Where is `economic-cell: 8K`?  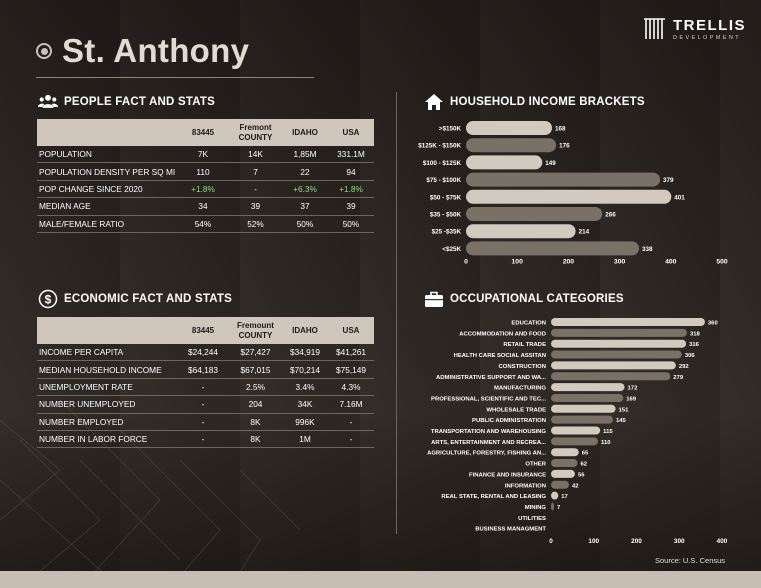 economic-cell: 8K is located at coordinates (255, 422).